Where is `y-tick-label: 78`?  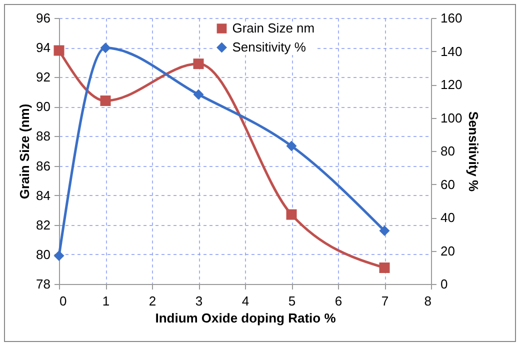
y-tick-label: 78 is located at coordinates (43, 284).